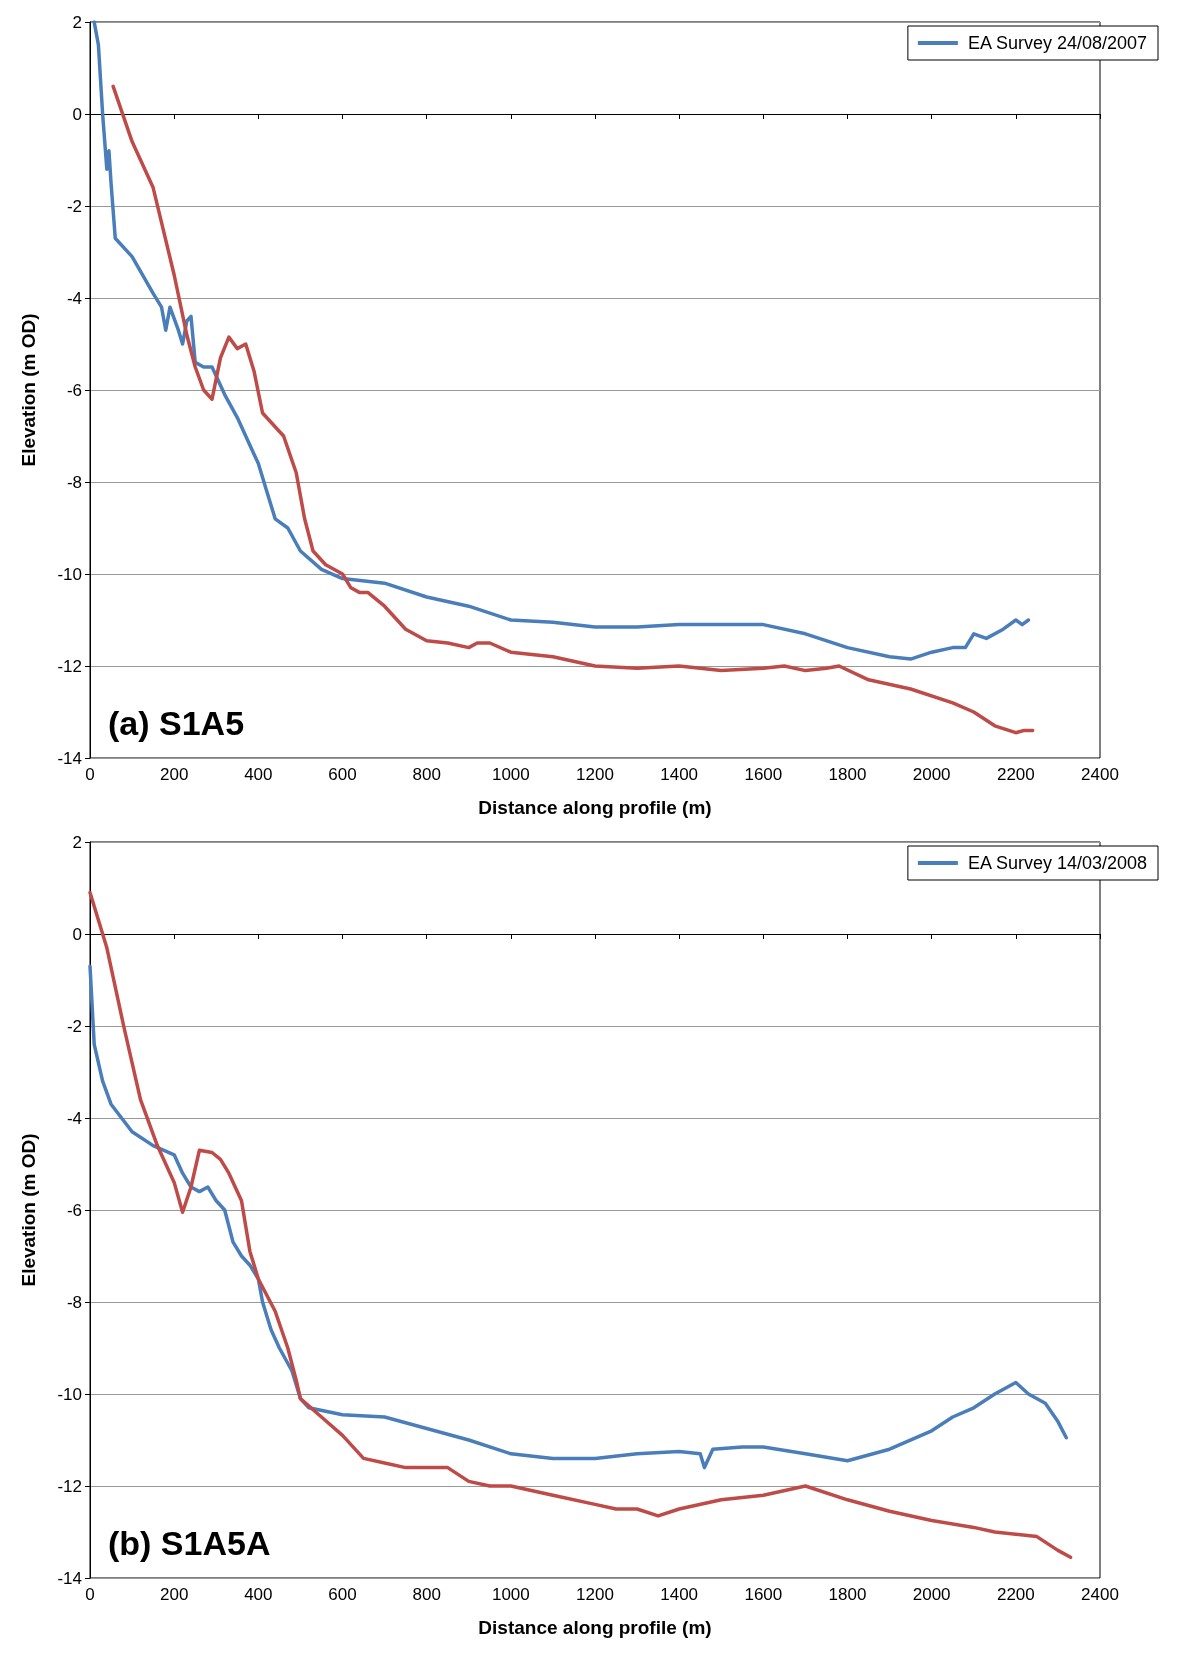 This screenshot has width=1194, height=1658. I want to click on annotation: (b) S1A5A, so click(189, 1543).